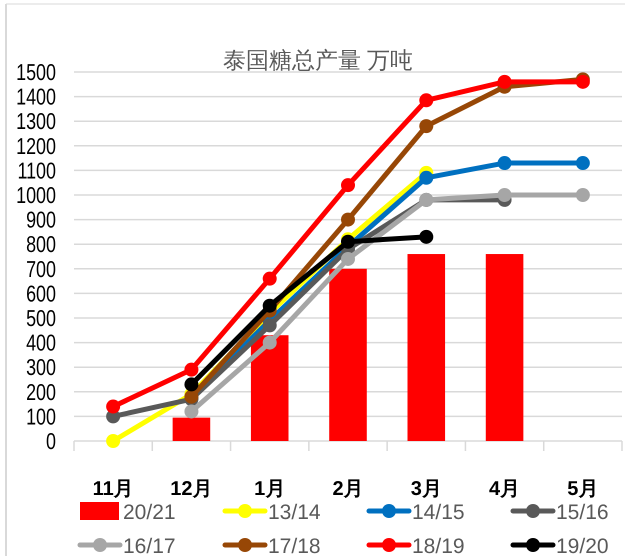  What do you see at coordinates (36, 97) in the screenshot?
I see `y-tick-label: 1400` at bounding box center [36, 97].